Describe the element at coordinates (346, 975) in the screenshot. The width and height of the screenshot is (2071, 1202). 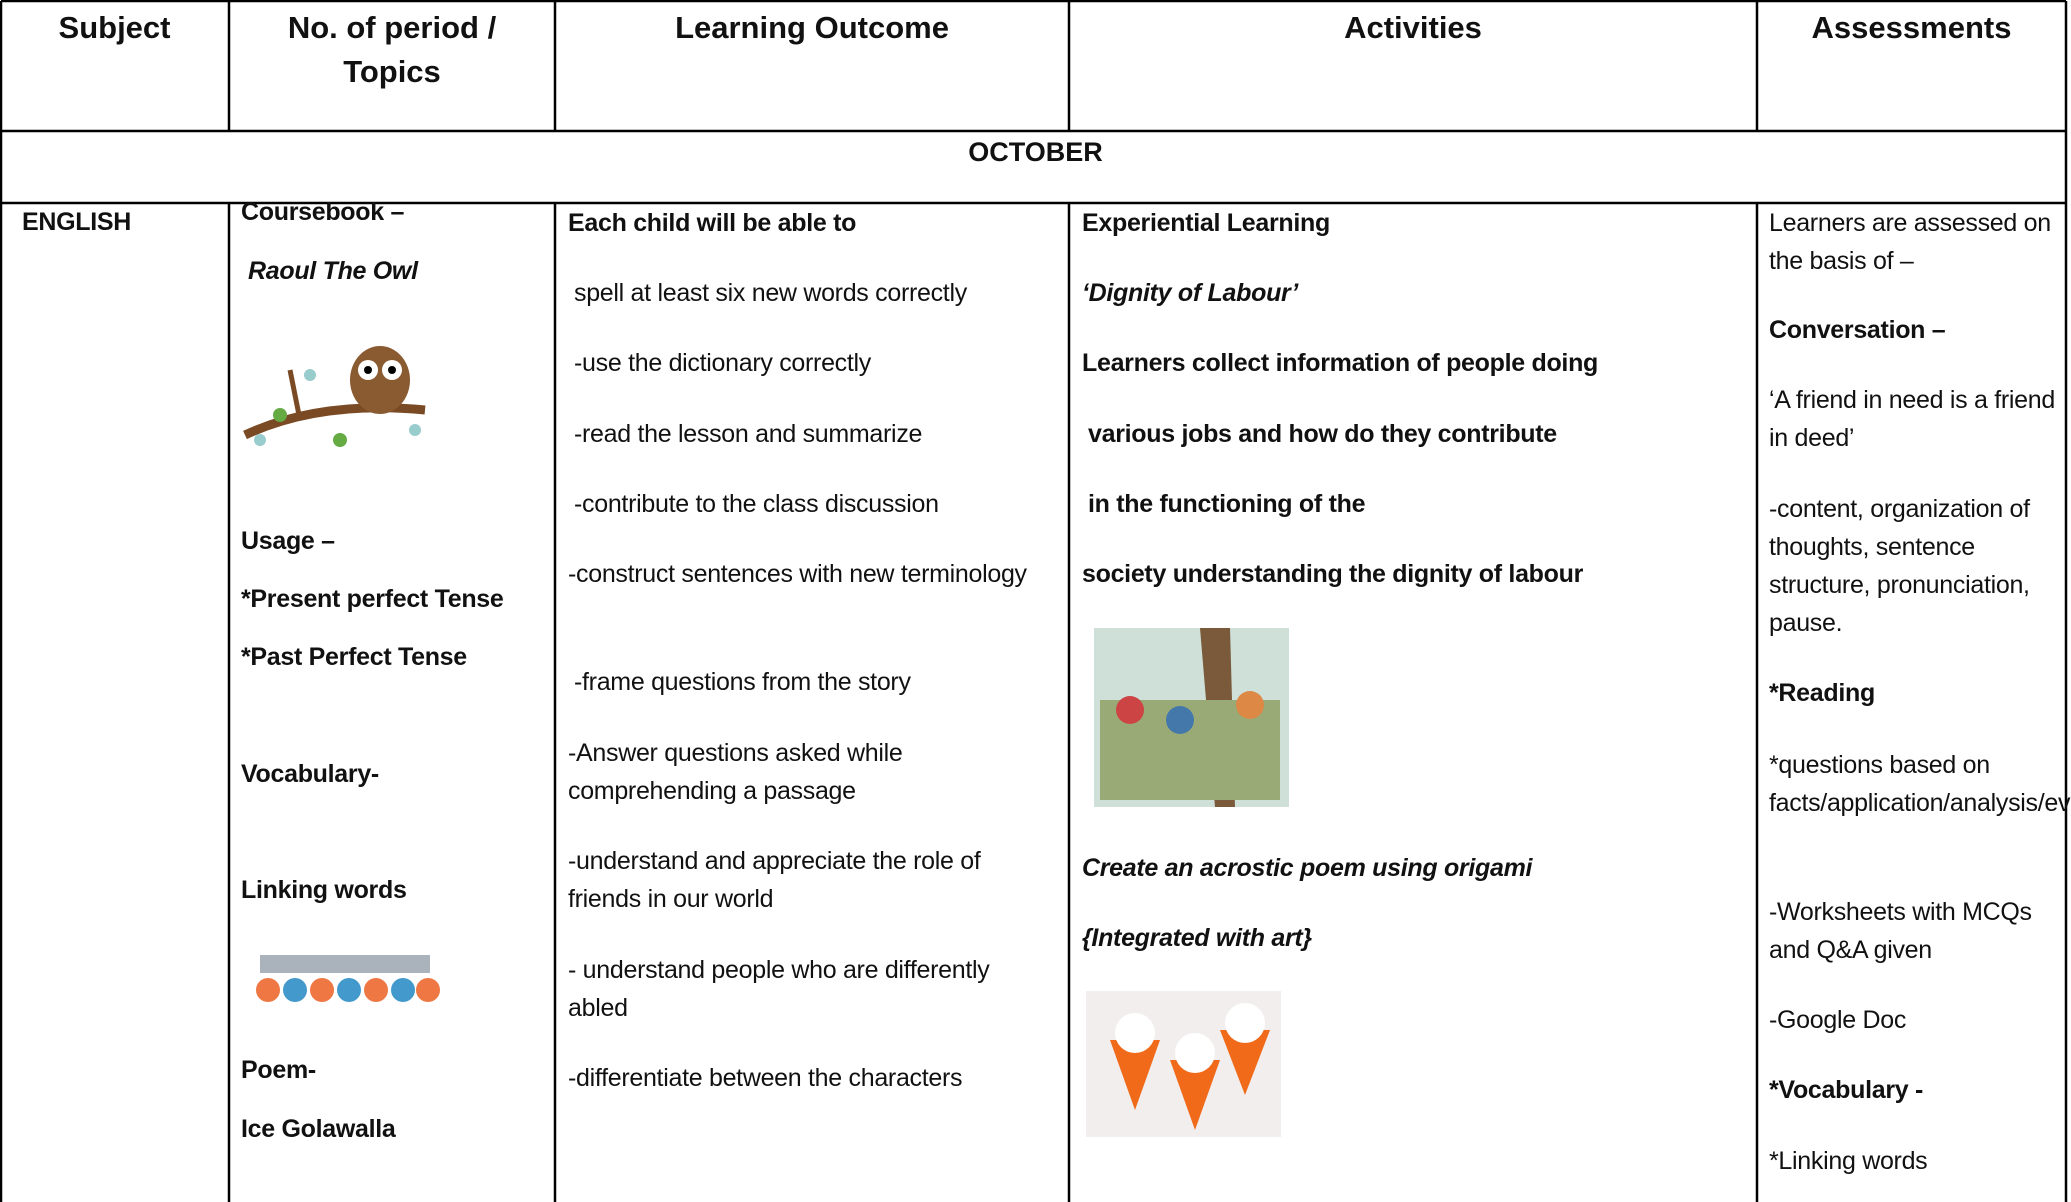
I see `fanboys-image` at that location.